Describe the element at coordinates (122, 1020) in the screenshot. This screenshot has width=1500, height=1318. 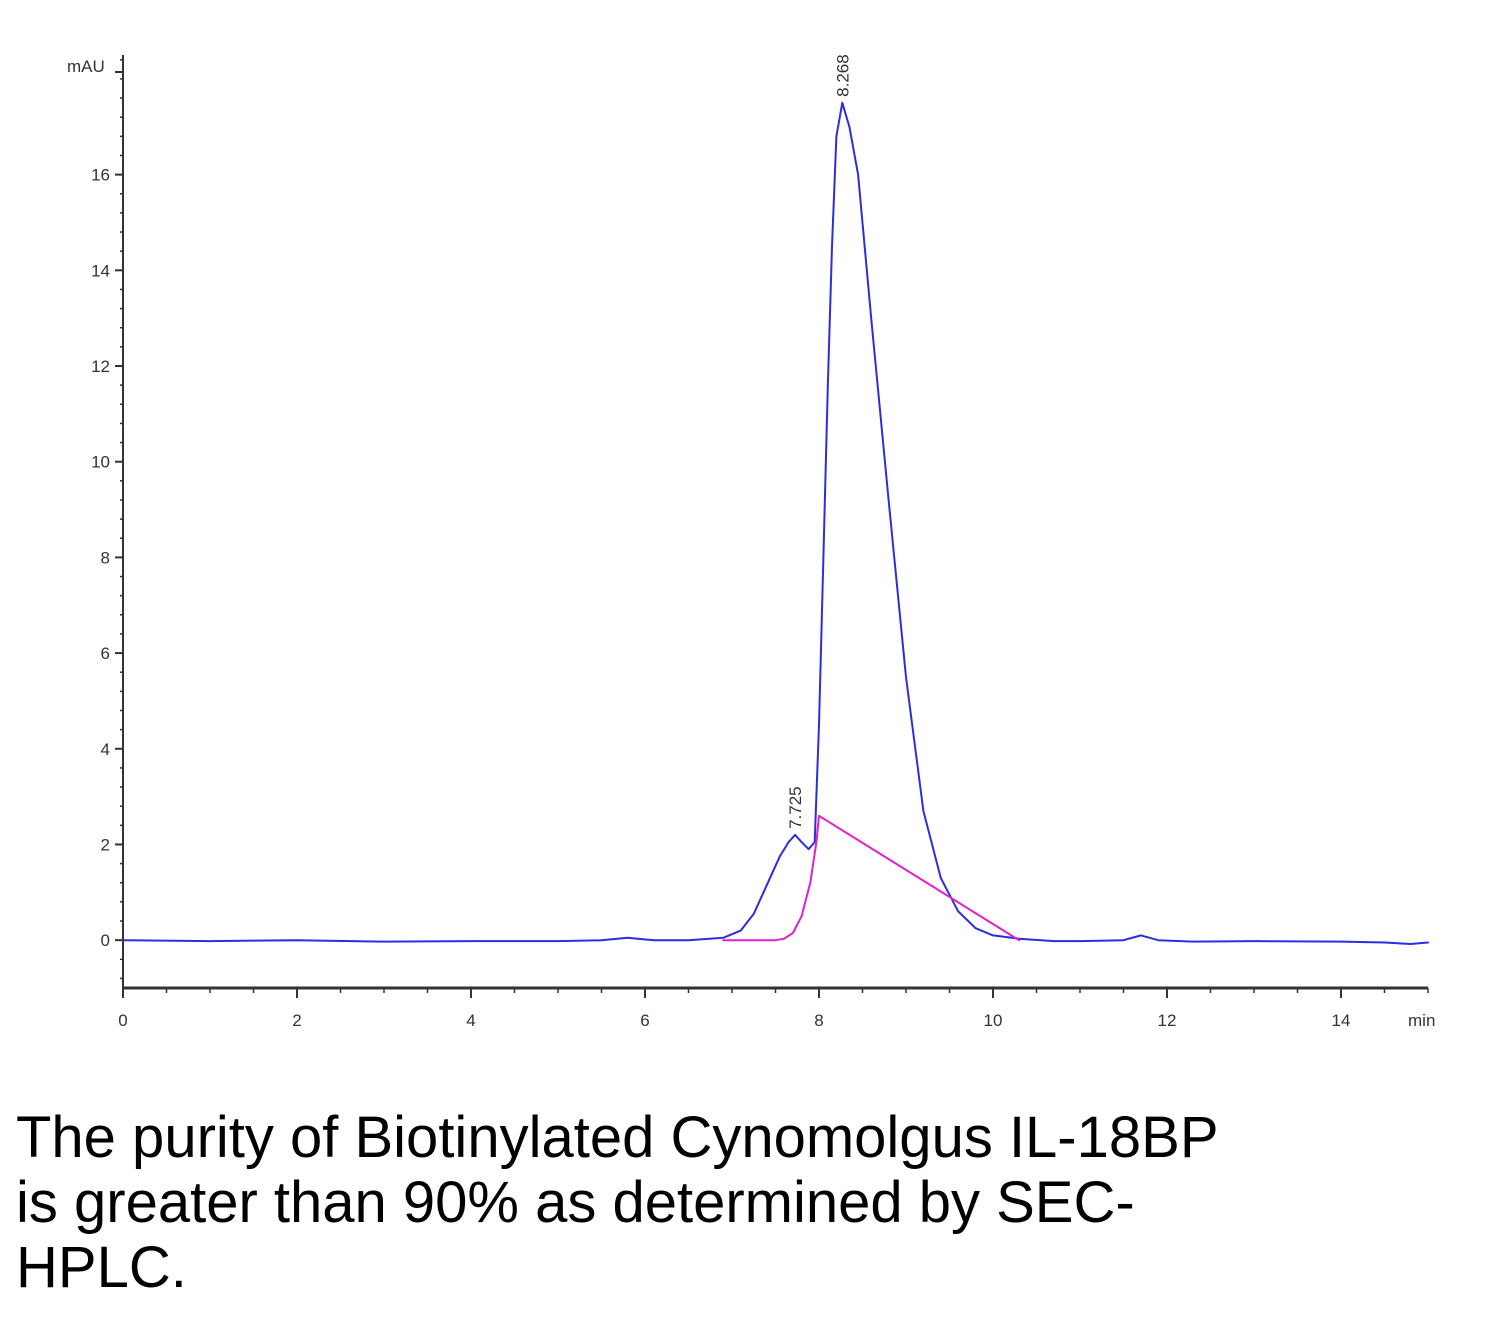
I see `x-tick-label: 0` at that location.